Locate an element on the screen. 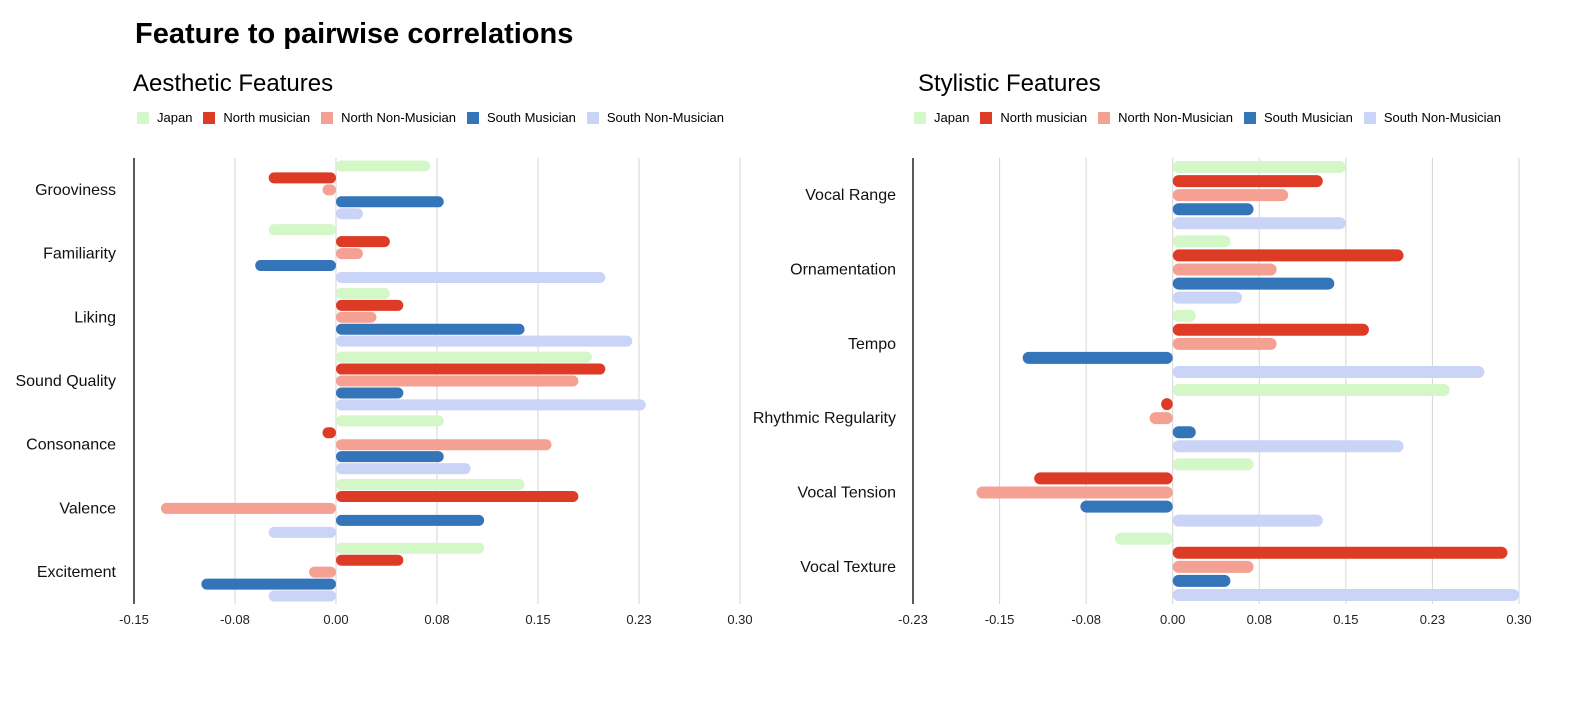 This screenshot has width=1592, height=708. bar-rhythmic-regularity-japan is located at coordinates (1311, 390).